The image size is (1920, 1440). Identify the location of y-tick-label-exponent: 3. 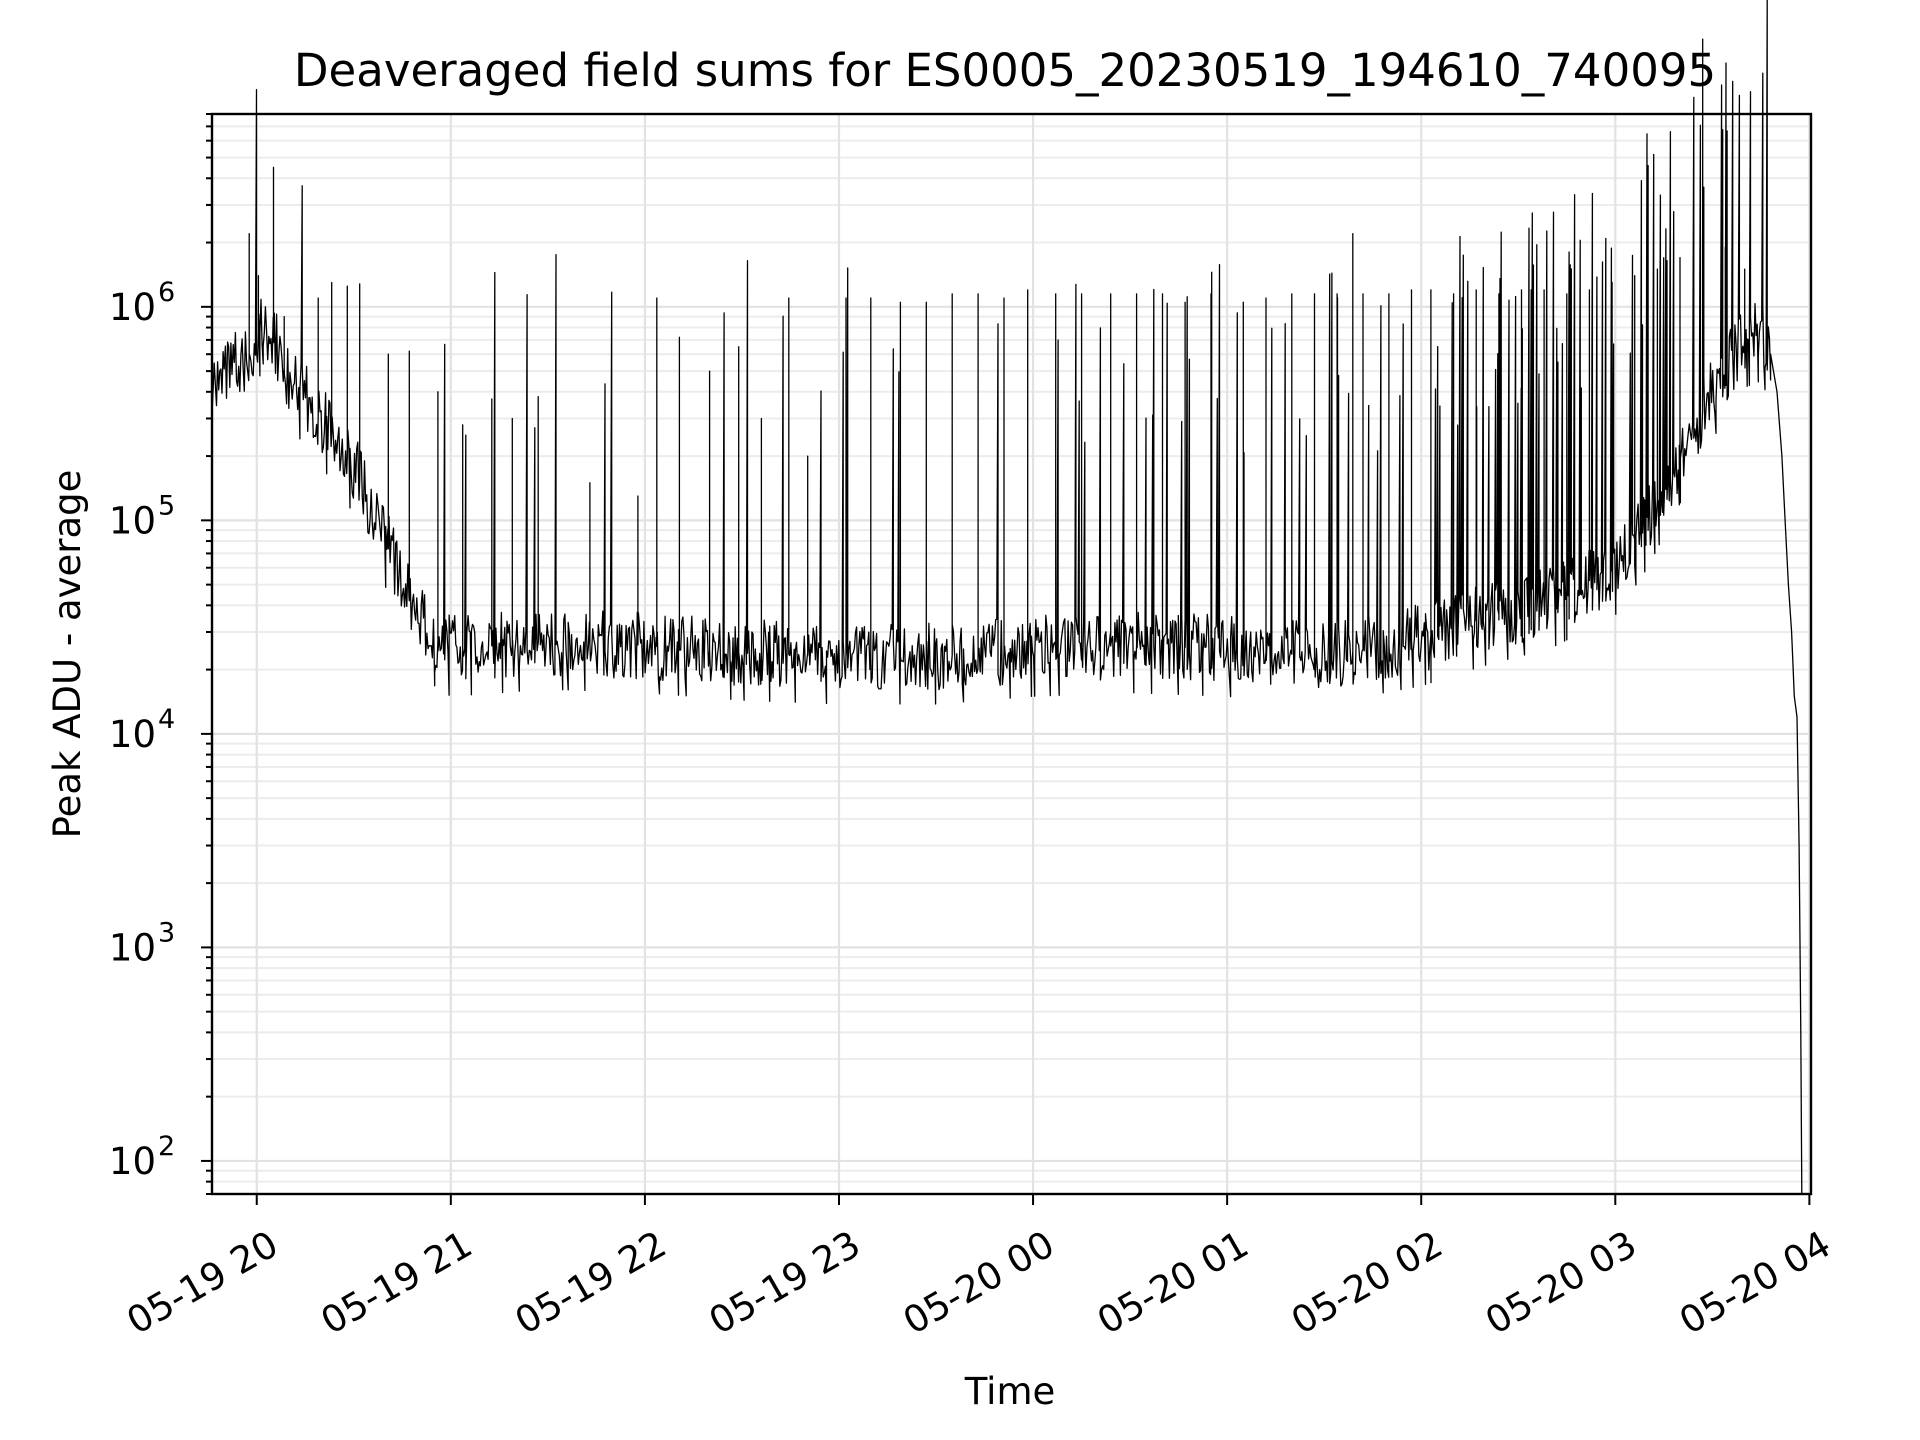
(166, 932).